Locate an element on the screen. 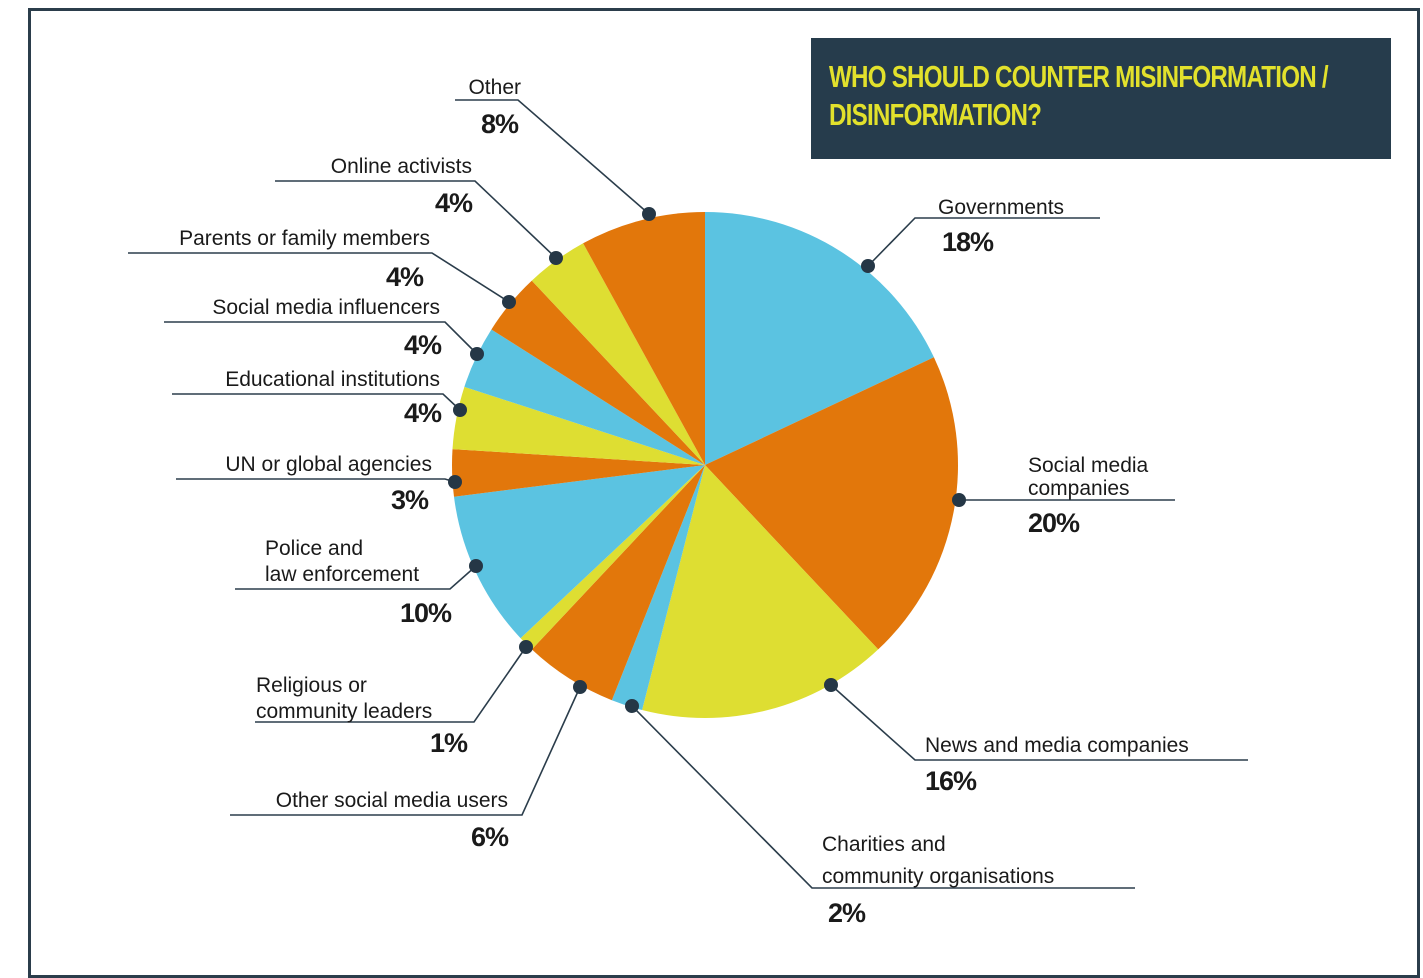  category-label-educational-institutions: Educational institutions is located at coordinates (332, 379).